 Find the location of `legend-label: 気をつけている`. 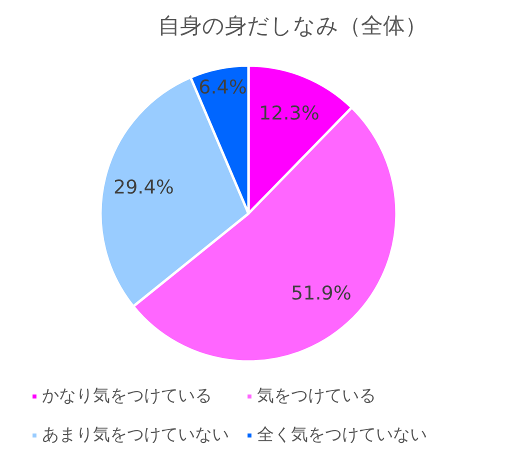

legend-label: 気をつけている is located at coordinates (316, 396).